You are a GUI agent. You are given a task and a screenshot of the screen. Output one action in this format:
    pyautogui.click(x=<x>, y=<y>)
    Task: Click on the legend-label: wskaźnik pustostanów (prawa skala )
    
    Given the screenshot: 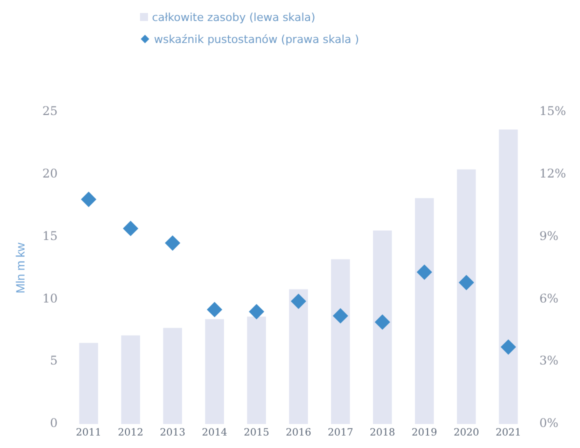 What is the action you would take?
    pyautogui.click(x=257, y=39)
    